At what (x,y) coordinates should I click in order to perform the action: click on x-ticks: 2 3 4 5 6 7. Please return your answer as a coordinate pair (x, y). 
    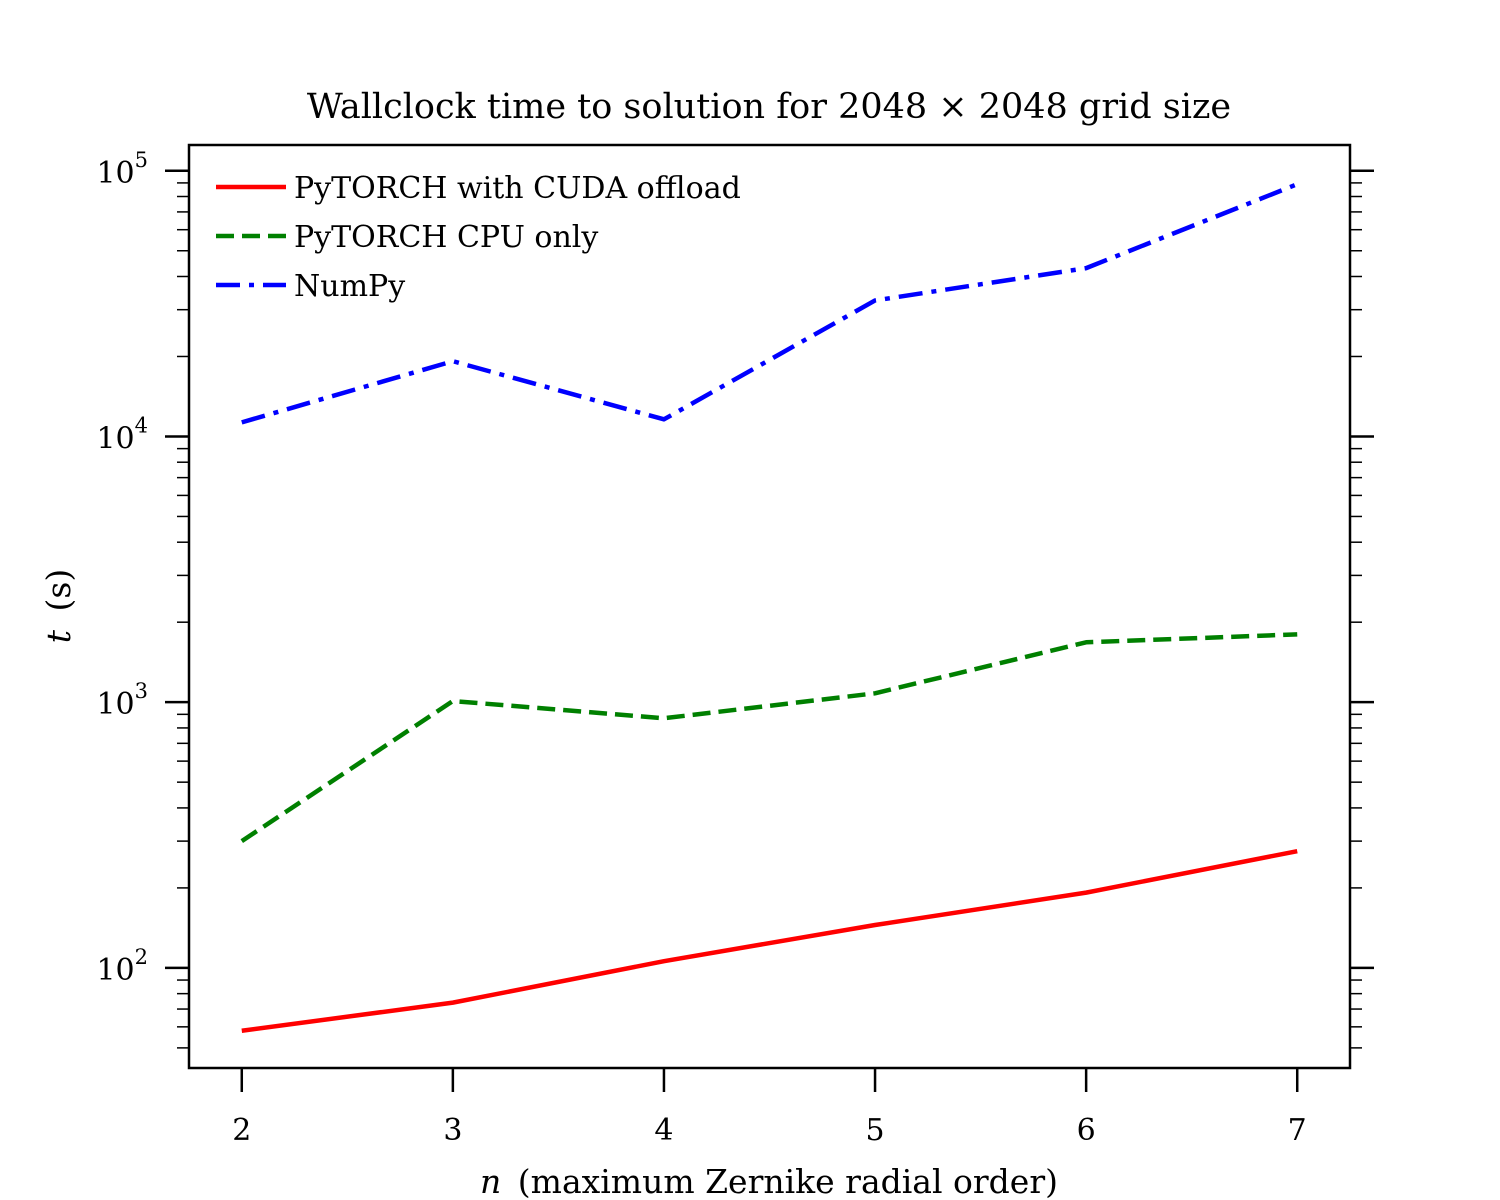
    Looking at the image, I should click on (769, 1108).